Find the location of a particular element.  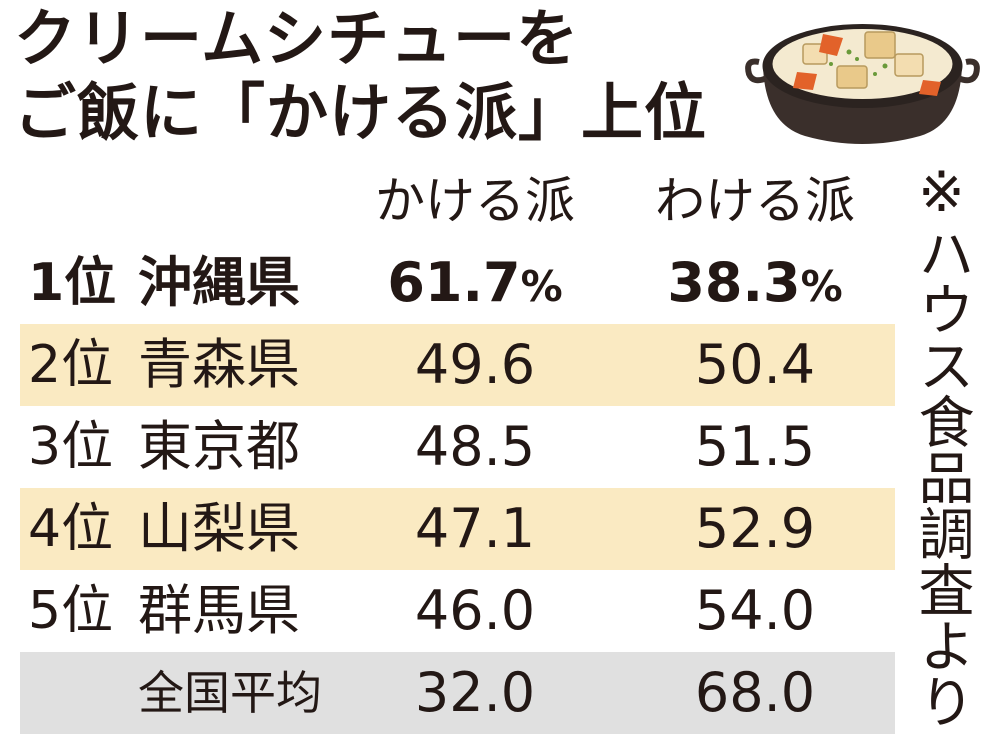

rank-label: 1位 is located at coordinates (72, 283).